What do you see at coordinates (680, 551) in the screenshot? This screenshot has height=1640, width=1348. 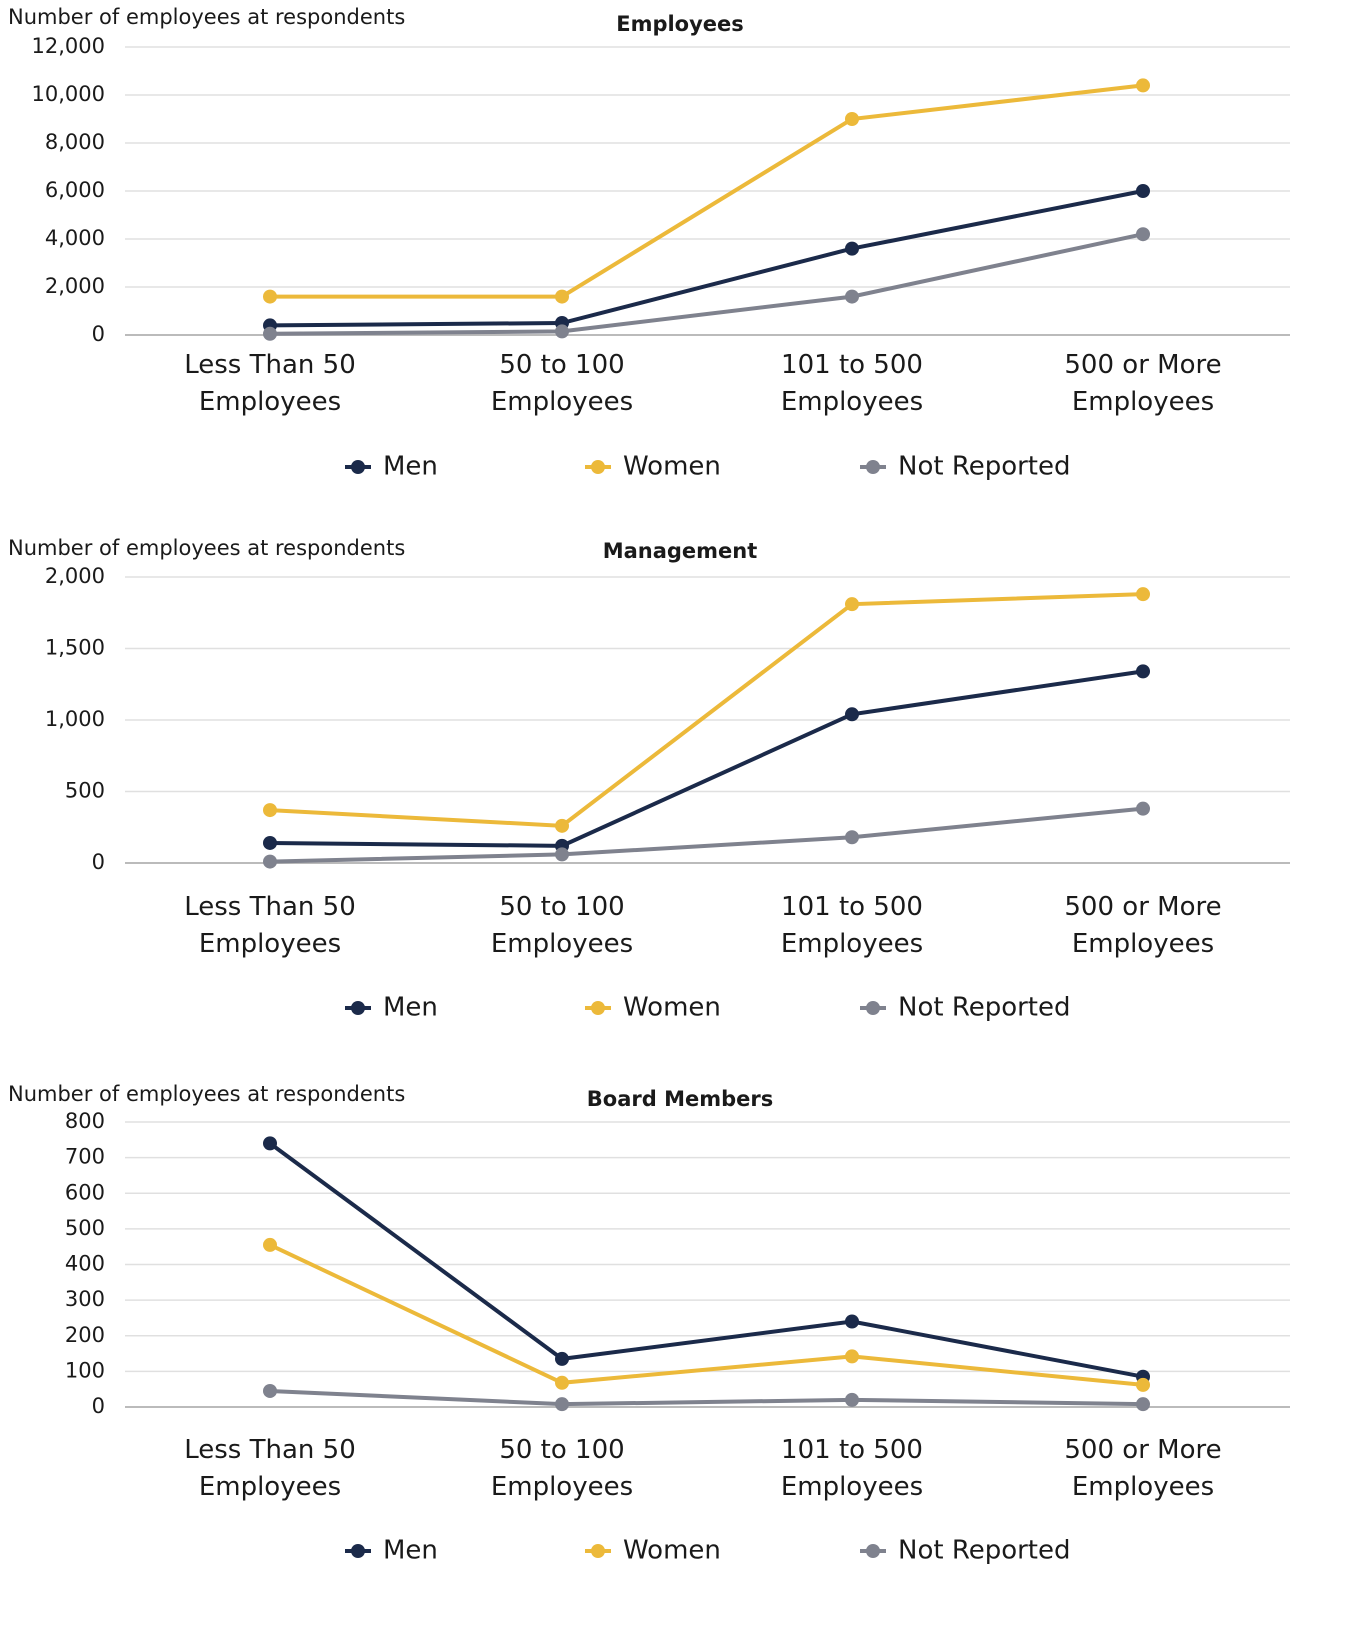 I see `chart-title: Management` at bounding box center [680, 551].